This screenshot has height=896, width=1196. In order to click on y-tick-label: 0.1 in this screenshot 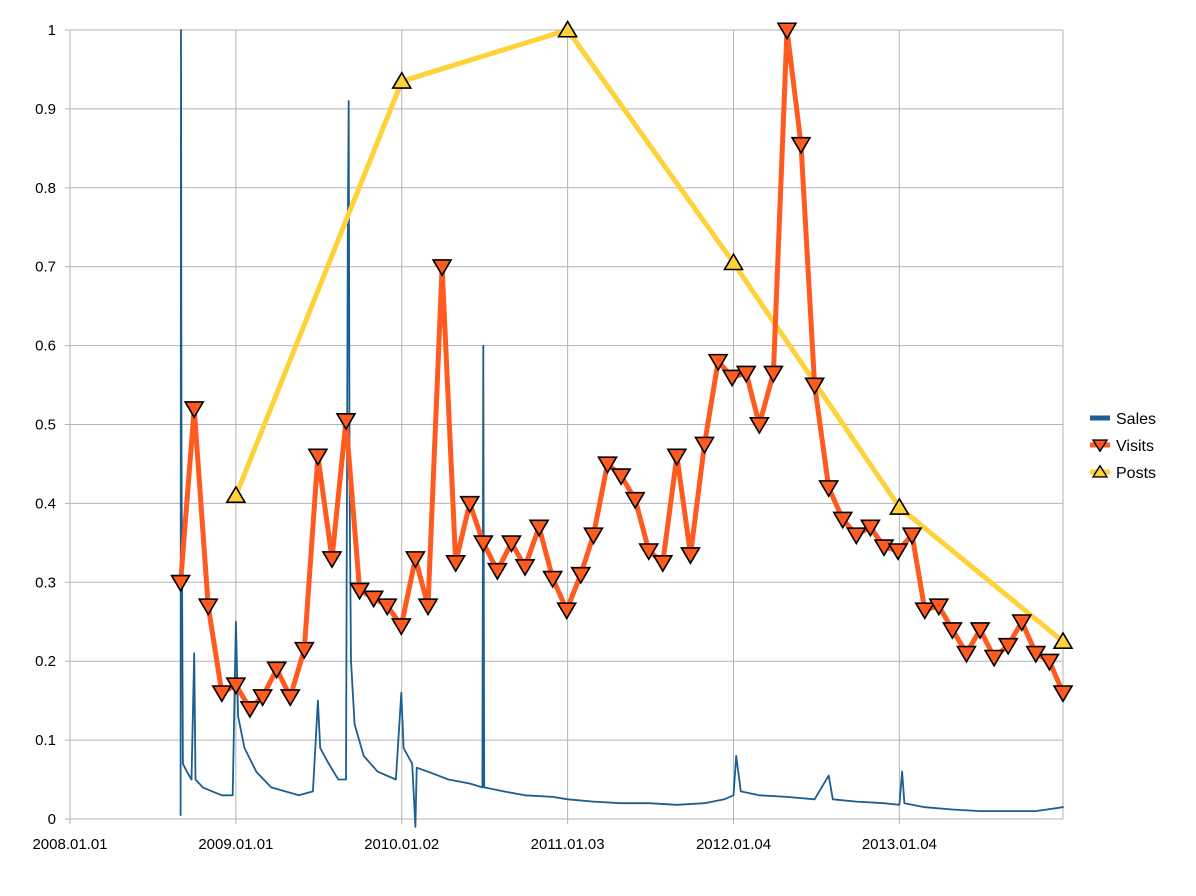, I will do `click(45, 740)`.